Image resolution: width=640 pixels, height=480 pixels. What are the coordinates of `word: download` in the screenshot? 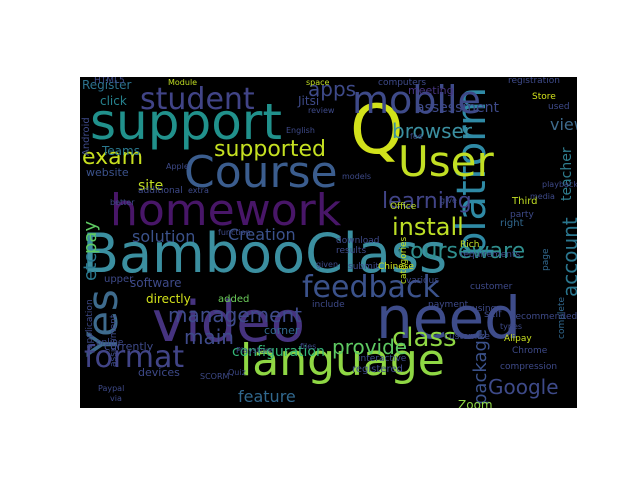 It's located at (358, 241).